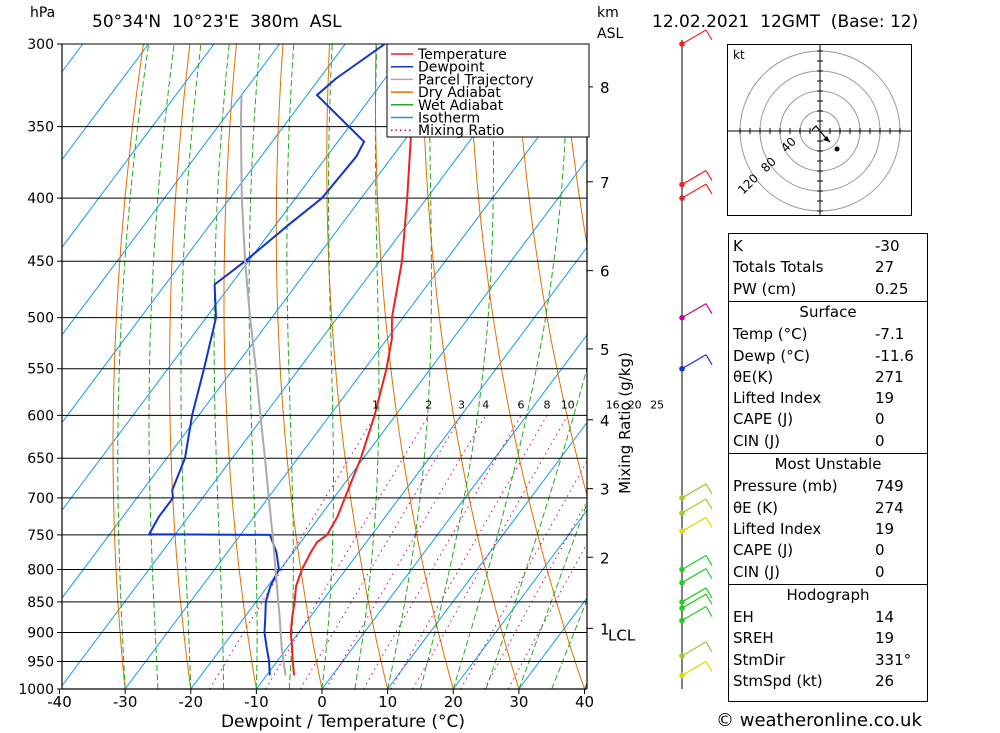 This screenshot has height=733, width=1000. Describe the element at coordinates (837, 149) in the screenshot. I see `storm-motion-dot` at that location.